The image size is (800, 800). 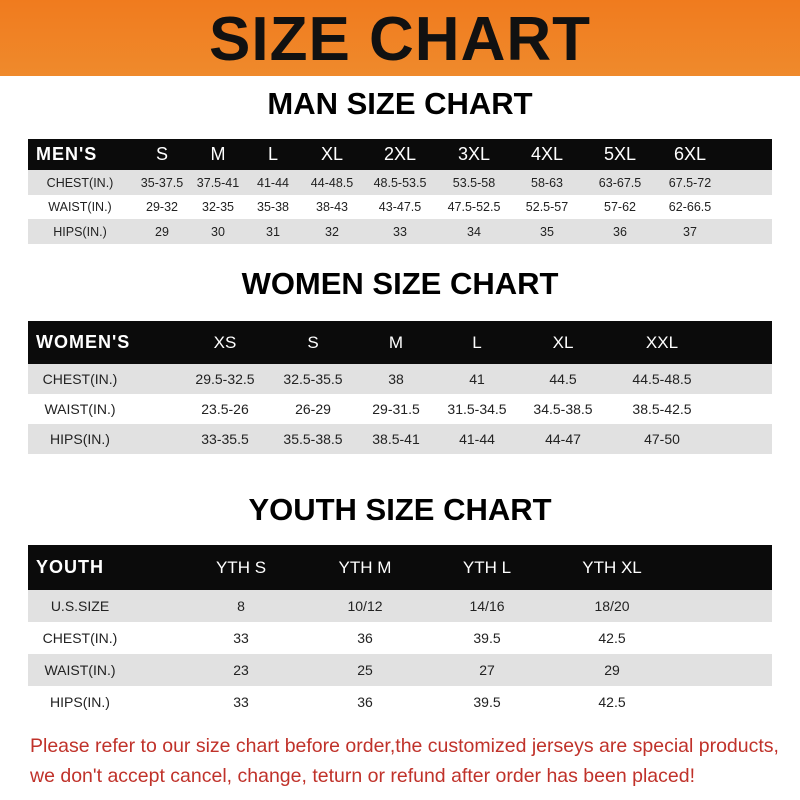 I want to click on size-header-cell: YTH M, so click(x=365, y=567).